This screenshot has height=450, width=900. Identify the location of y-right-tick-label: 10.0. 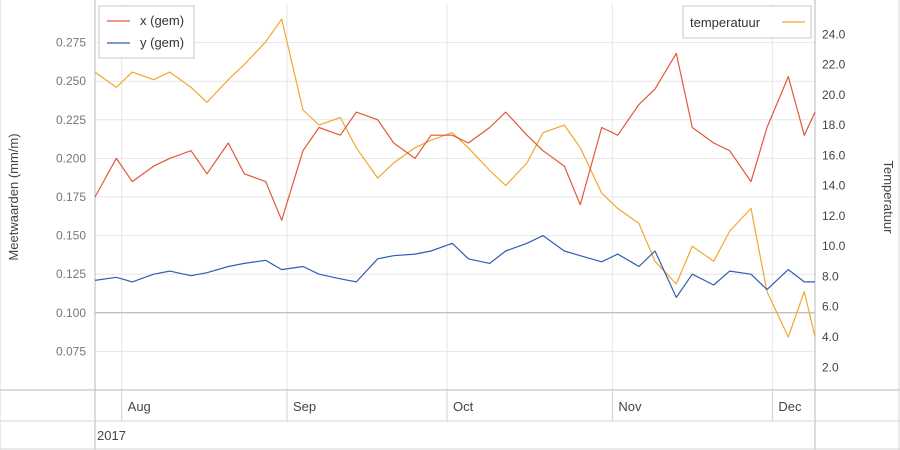
(834, 246).